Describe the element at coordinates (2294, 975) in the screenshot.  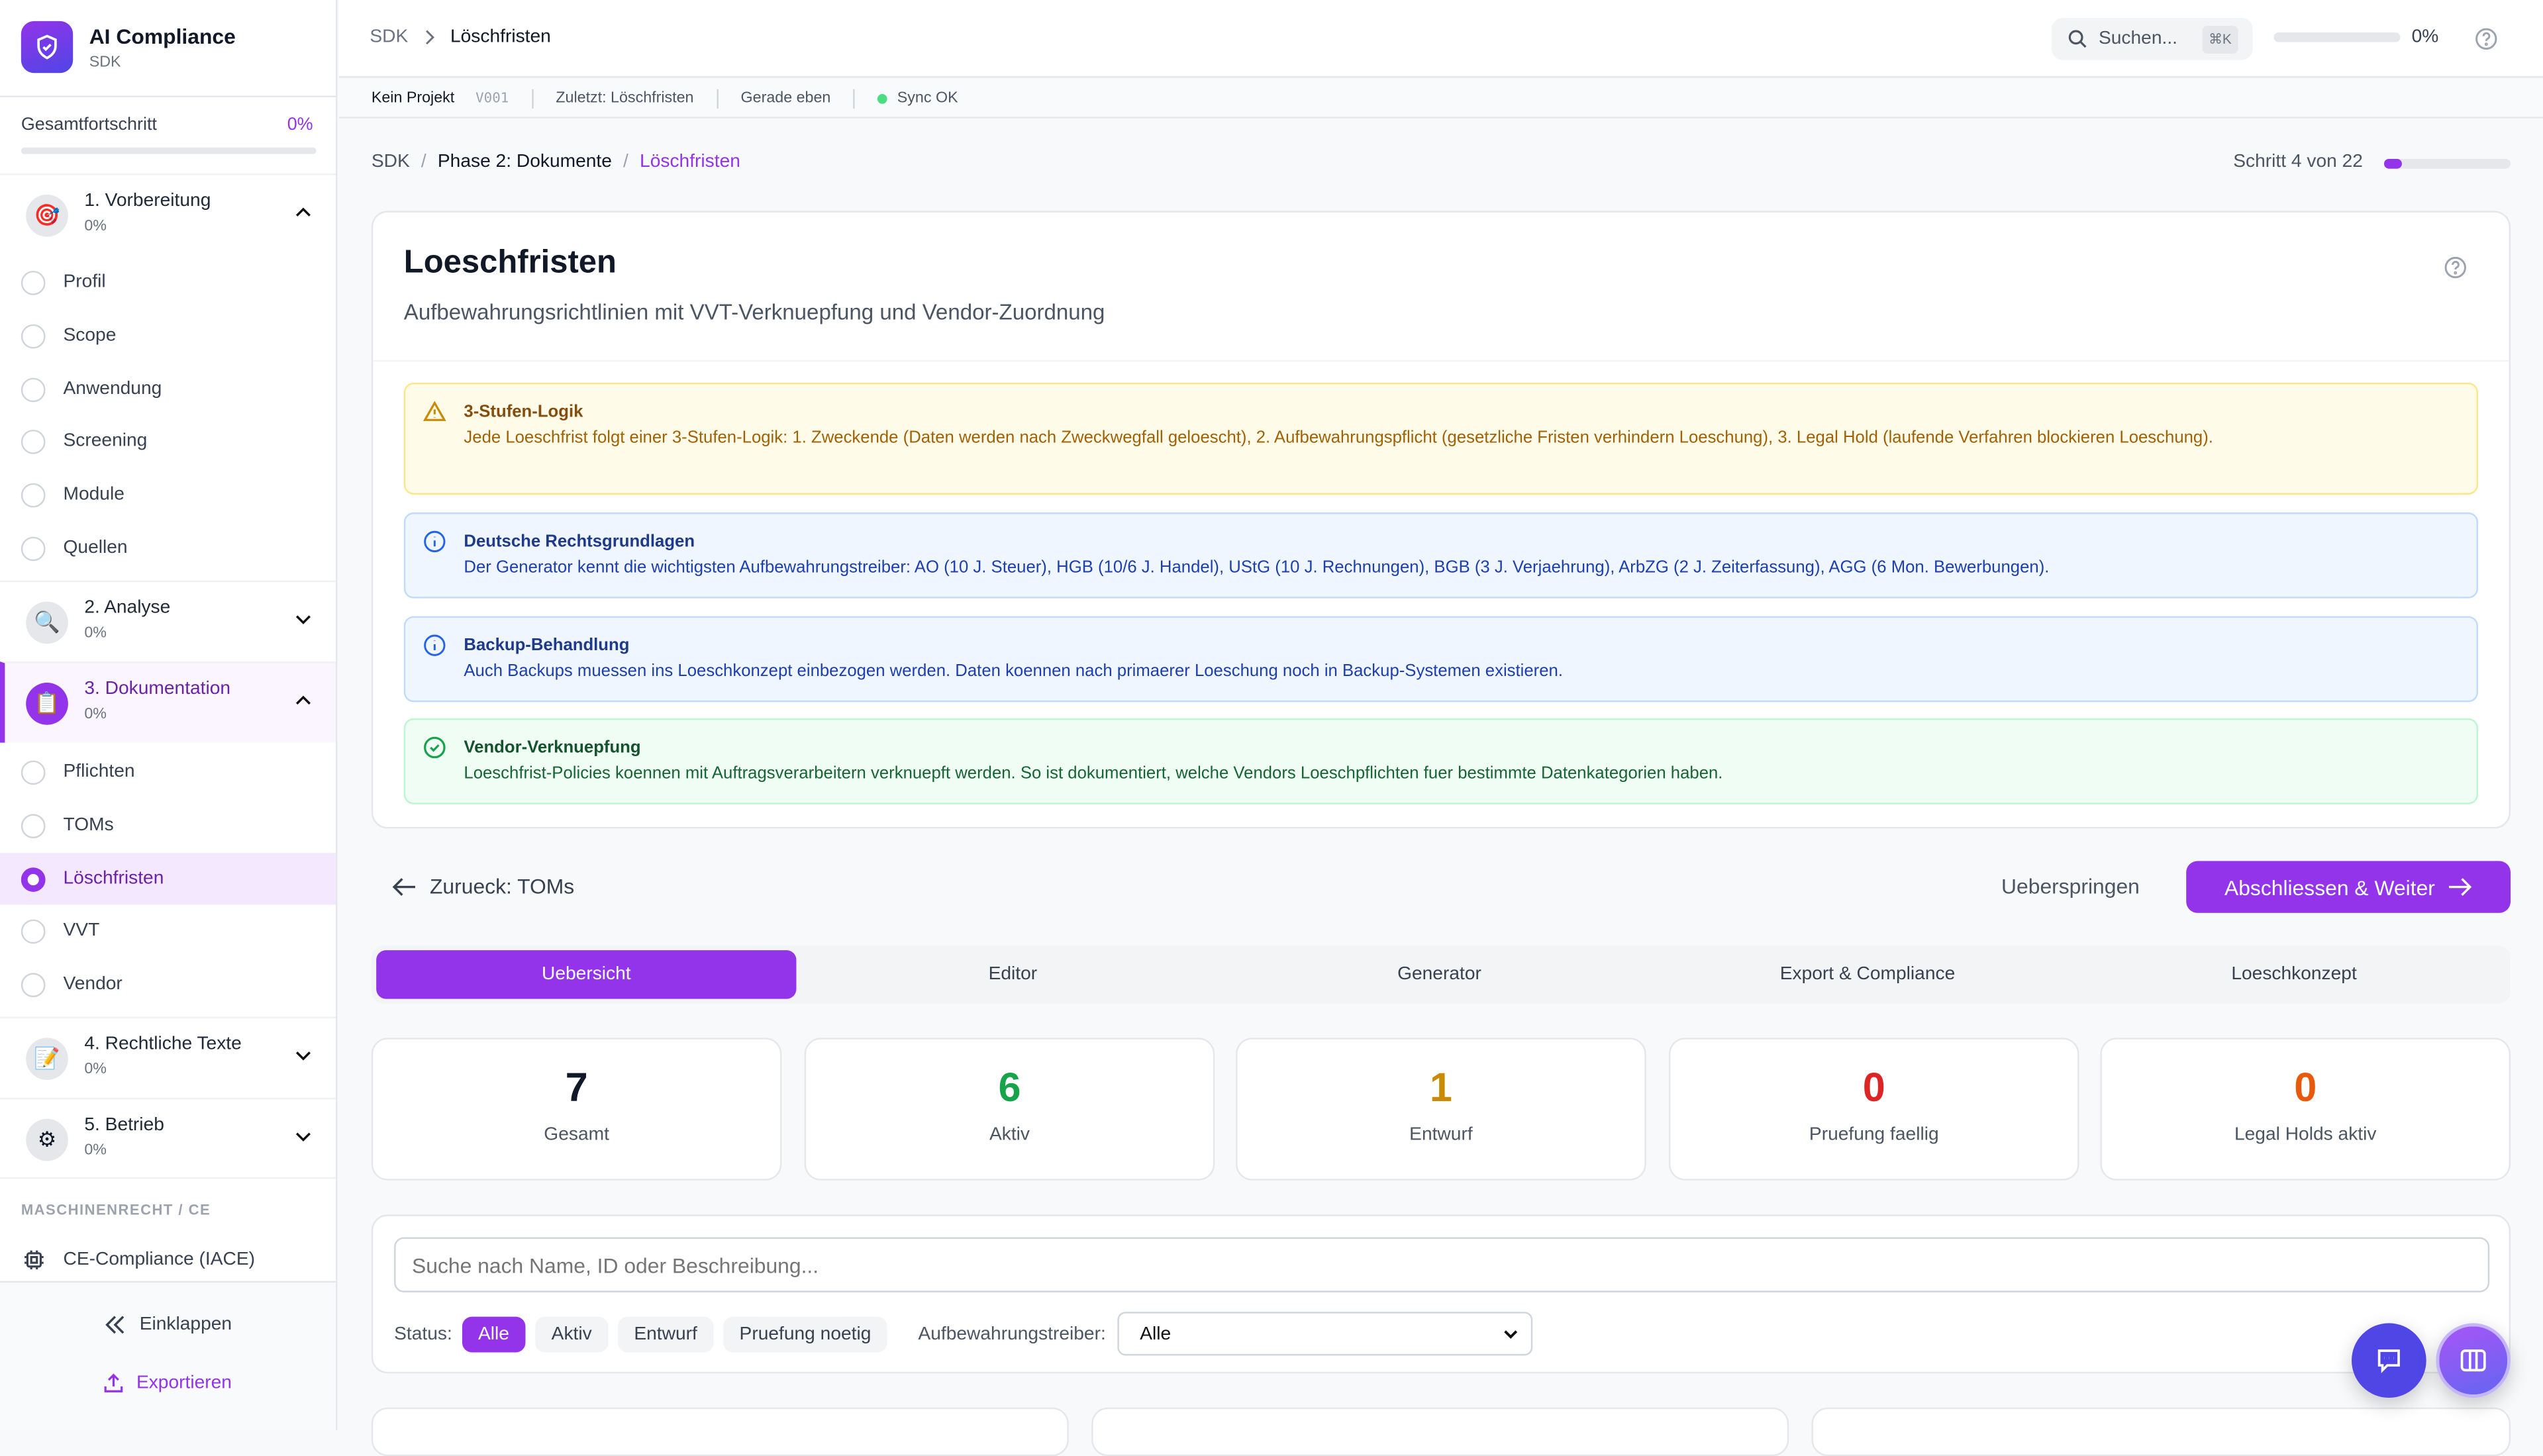
I see `tab-loeschkonzept: Loeschkonzept` at that location.